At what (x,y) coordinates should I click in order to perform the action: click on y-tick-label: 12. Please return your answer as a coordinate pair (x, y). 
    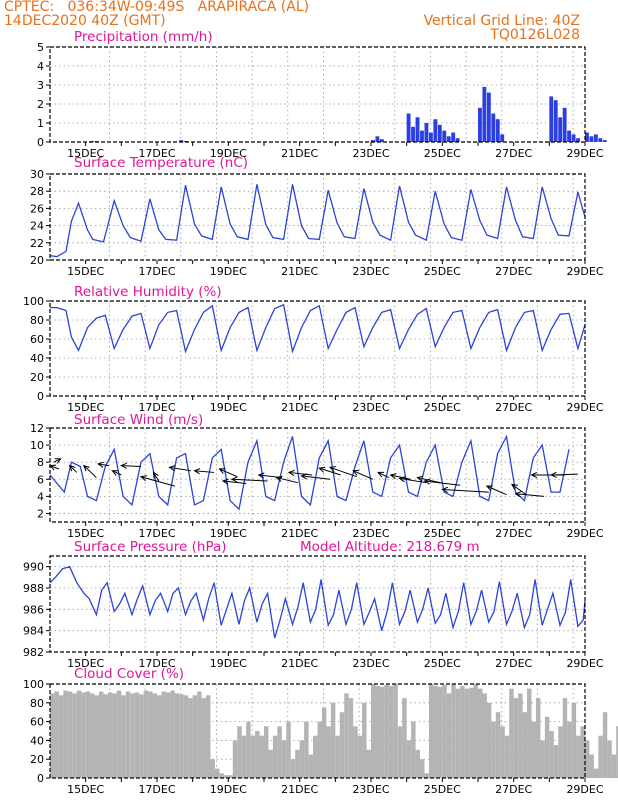
    Looking at the image, I should click on (37, 428).